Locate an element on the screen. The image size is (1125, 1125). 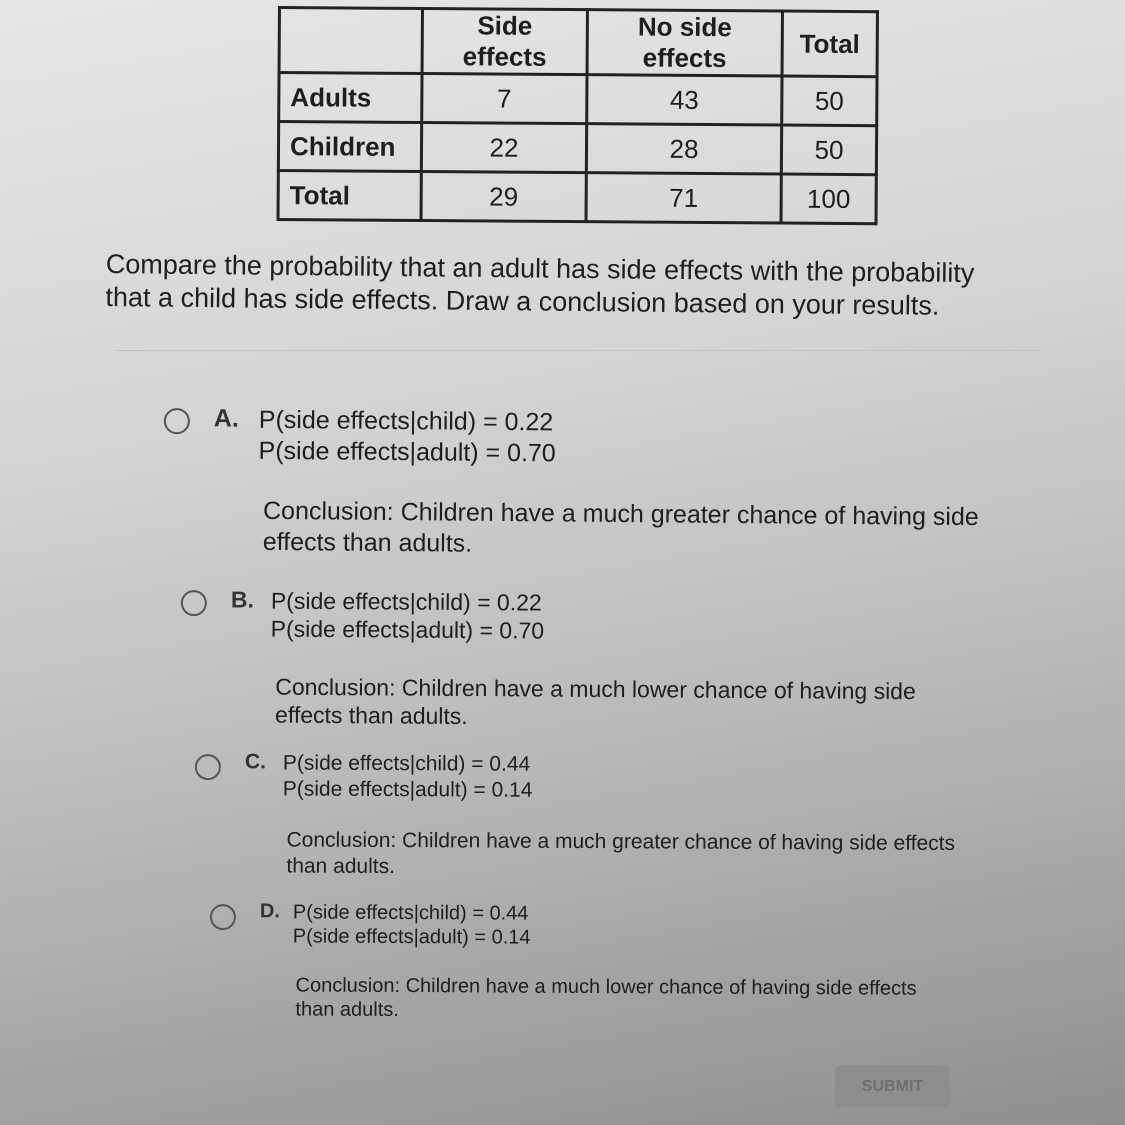
table-cell: 7 is located at coordinates (504, 98).